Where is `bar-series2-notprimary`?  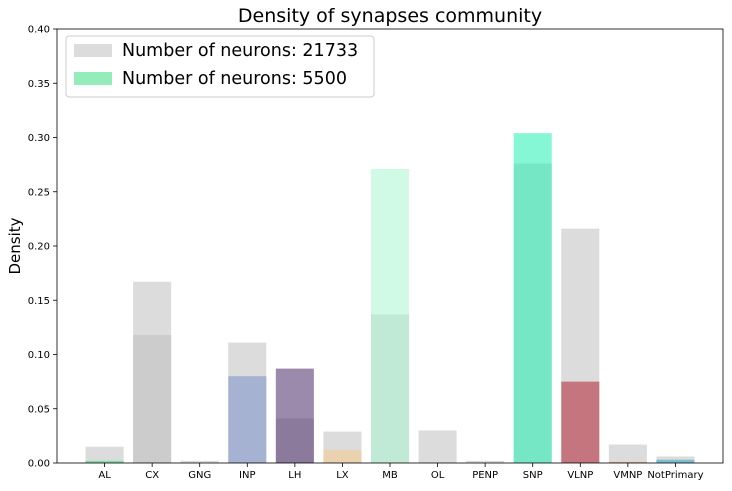 bar-series2-notprimary is located at coordinates (675, 461).